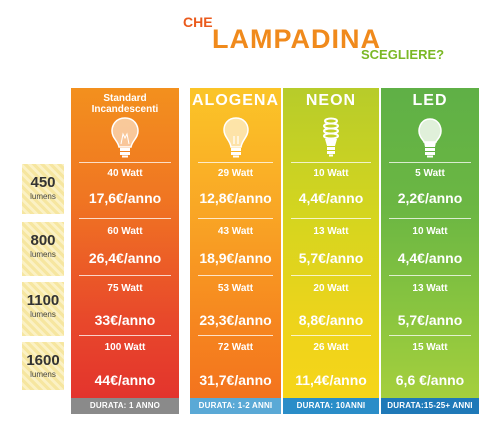  Describe the element at coordinates (235, 380) in the screenshot. I see `cost-value: 31,7€/anno` at that location.